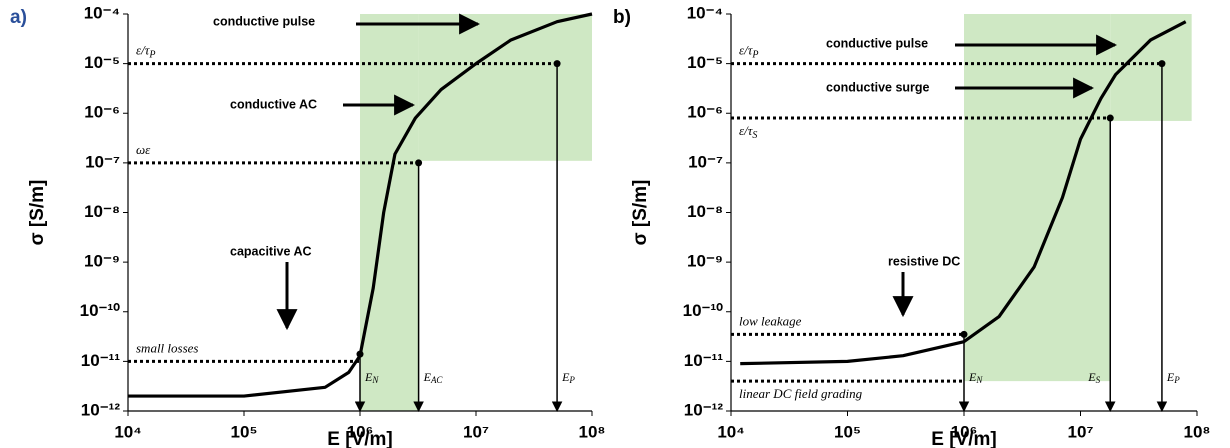 Image resolution: width=1230 pixels, height=448 pixels. I want to click on level-label: linear DC field grading, so click(801, 393).